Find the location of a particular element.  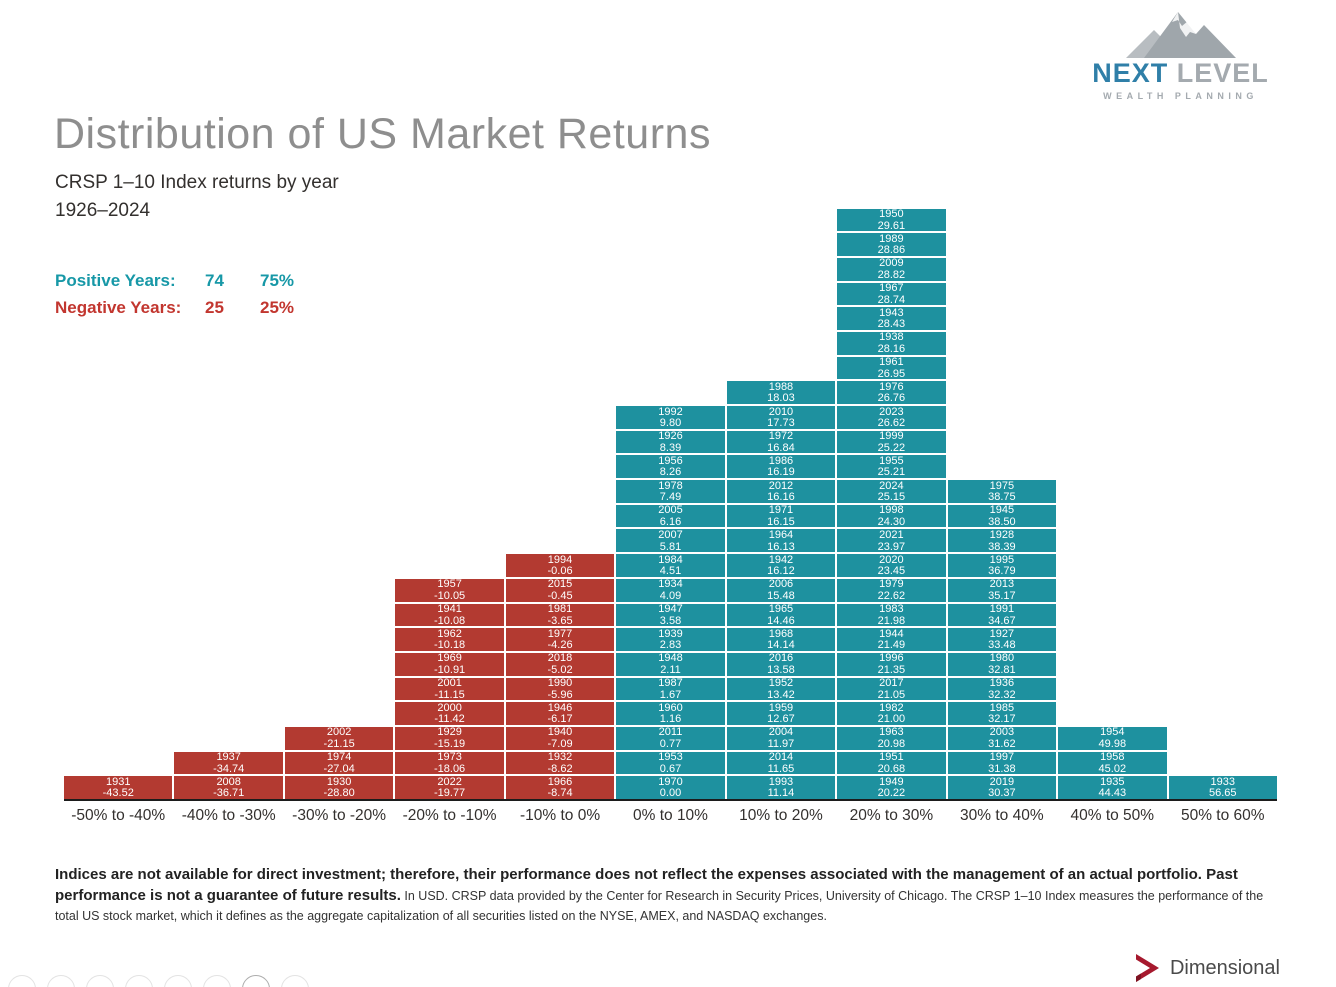

cell-year: 1941 is located at coordinates (449, 609).